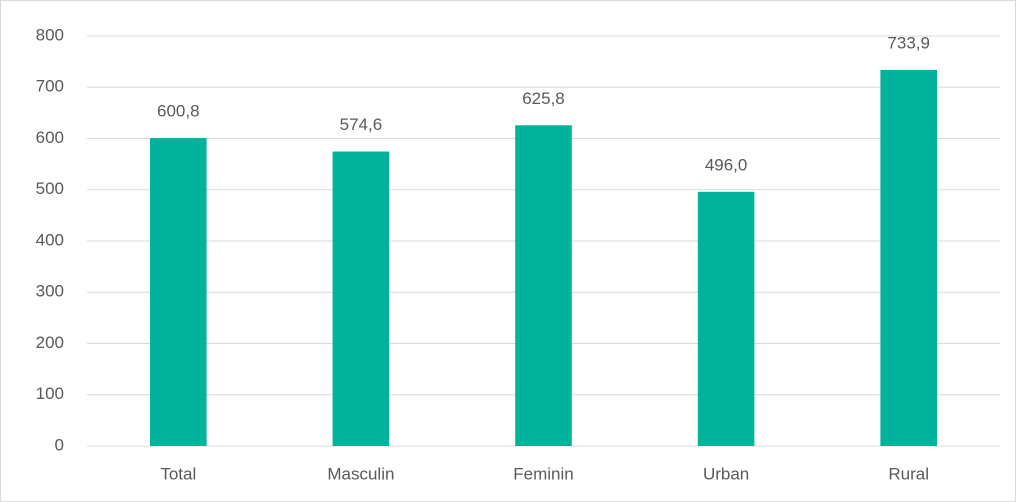 The height and width of the screenshot is (502, 1016). I want to click on y-tick-label: 300, so click(50, 291).